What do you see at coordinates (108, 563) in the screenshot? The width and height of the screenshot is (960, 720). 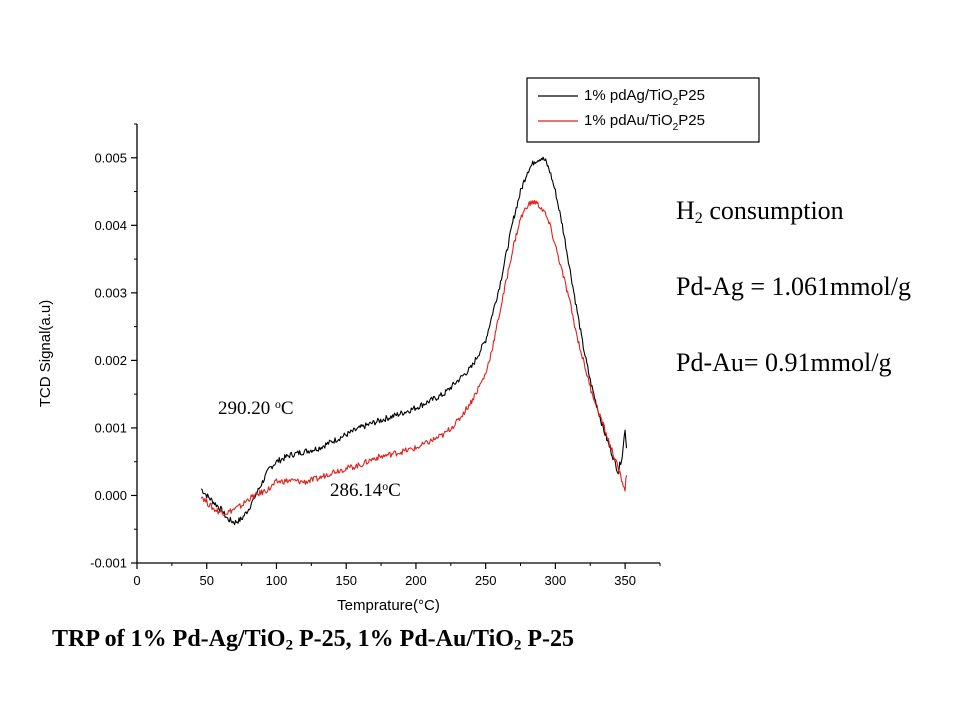 I see `y-tick-label: -0.001` at bounding box center [108, 563].